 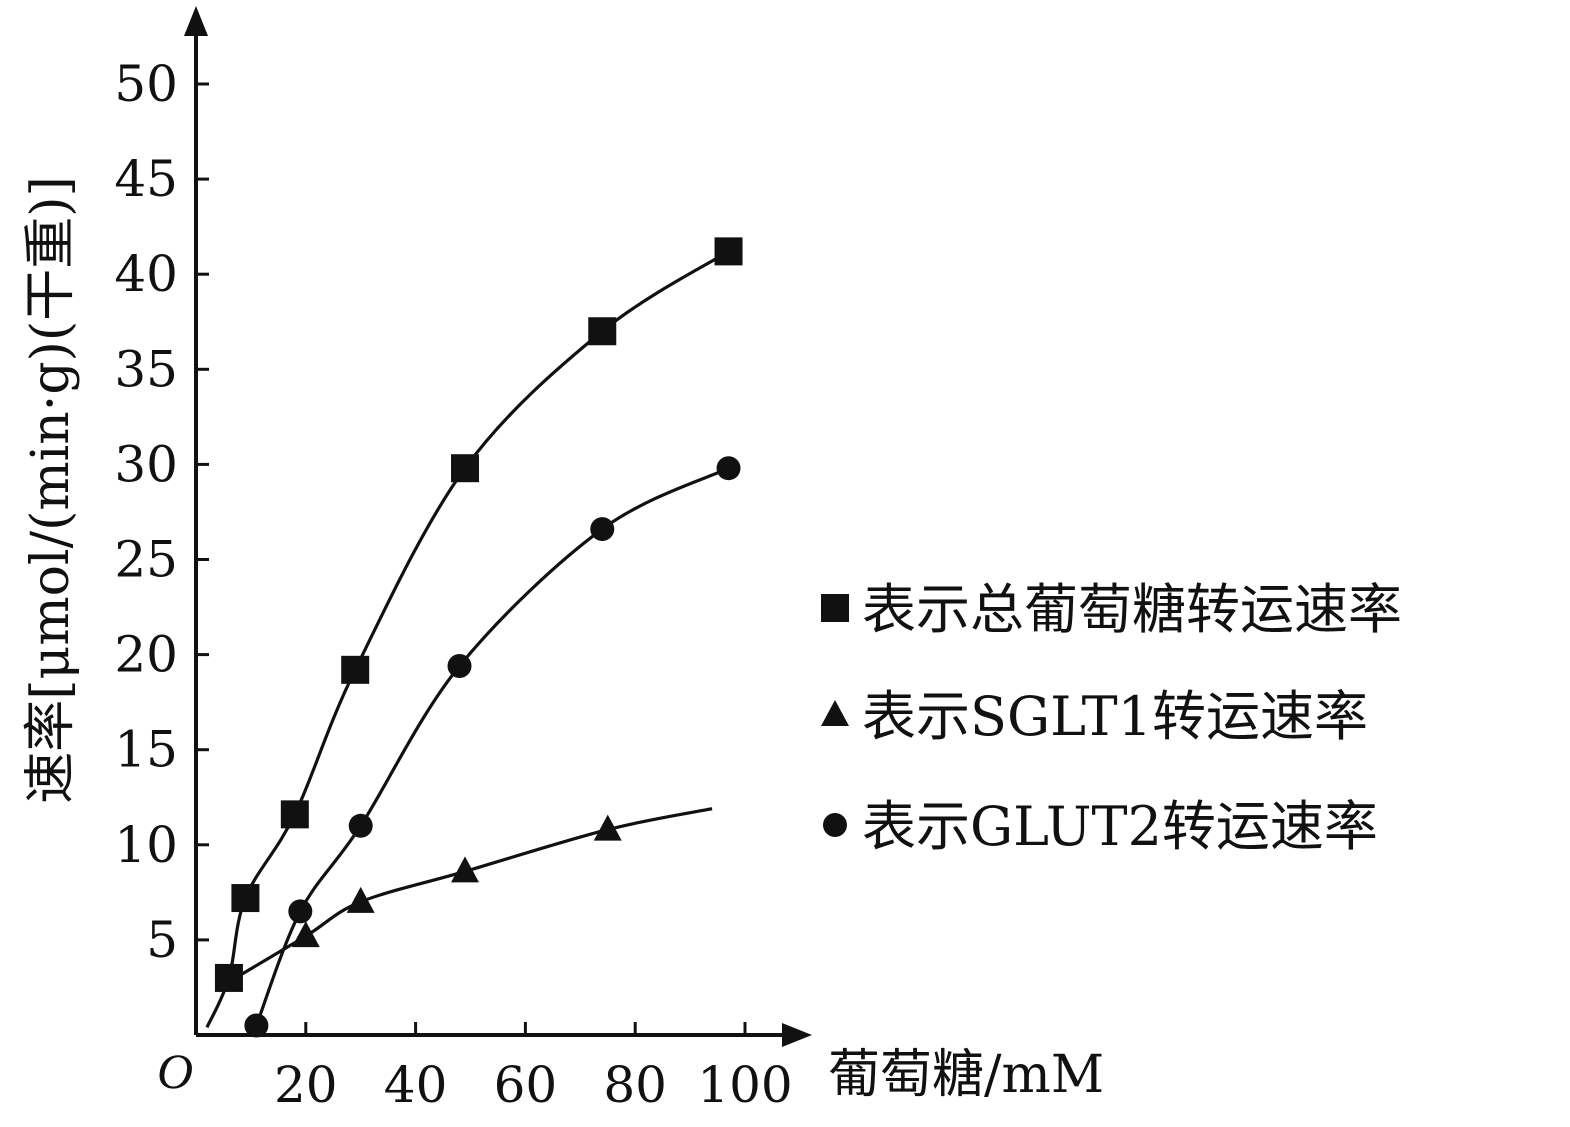 I want to click on x-tick-label: 40, so click(x=416, y=1085).